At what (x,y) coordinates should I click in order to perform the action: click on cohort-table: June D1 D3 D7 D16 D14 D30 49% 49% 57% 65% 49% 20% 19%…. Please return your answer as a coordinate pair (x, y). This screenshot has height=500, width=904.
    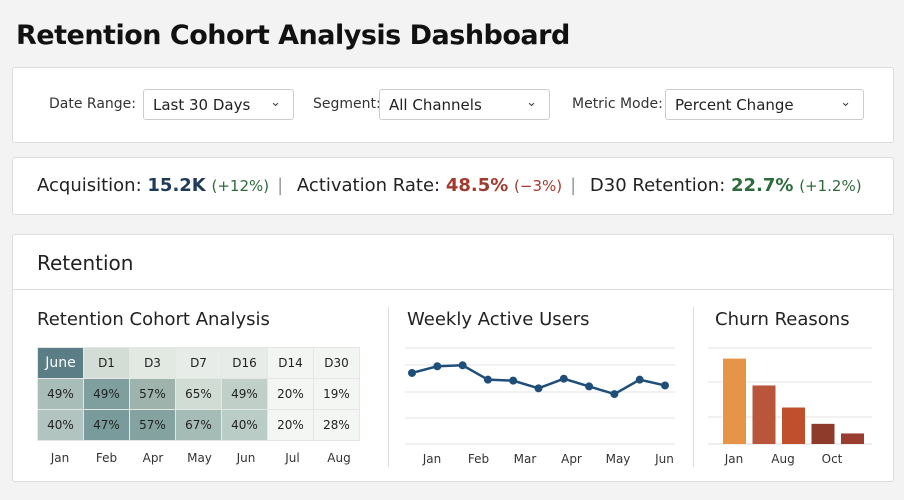
    Looking at the image, I should click on (198, 394).